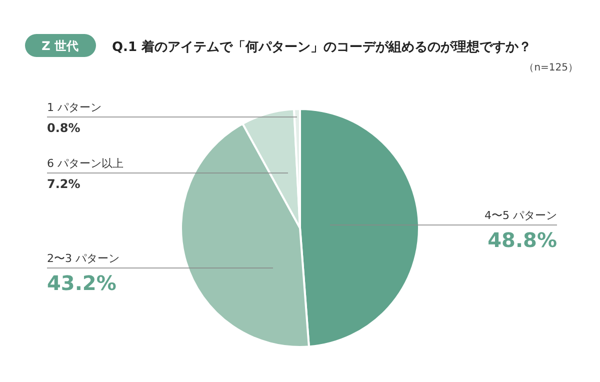 This screenshot has width=600, height=382. What do you see at coordinates (551, 68) in the screenshot?
I see `text: （n=125）` at bounding box center [551, 68].